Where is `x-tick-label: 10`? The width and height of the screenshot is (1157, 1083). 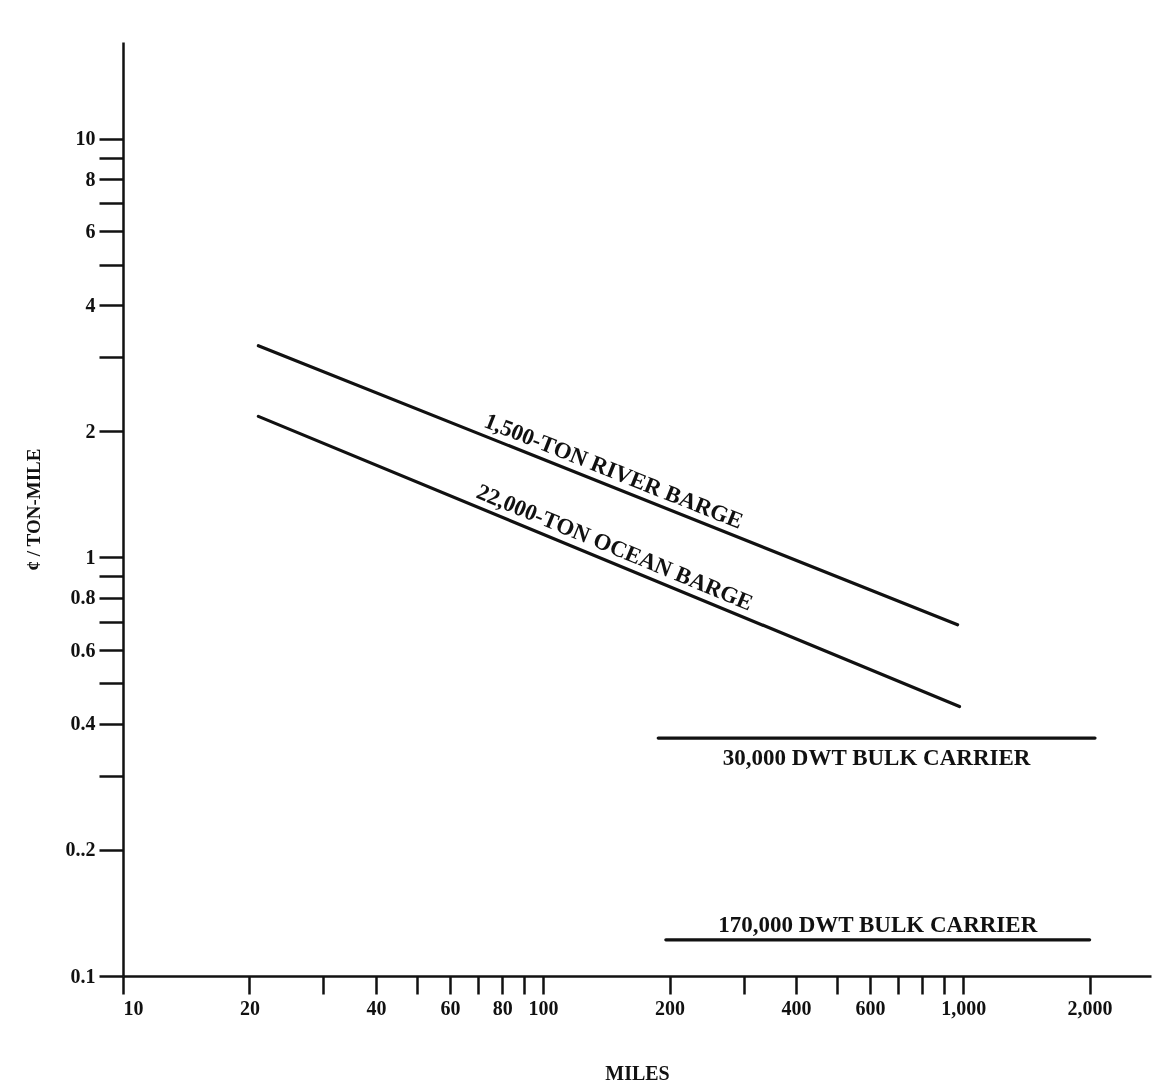 x-tick-label: 10 is located at coordinates (133, 1007).